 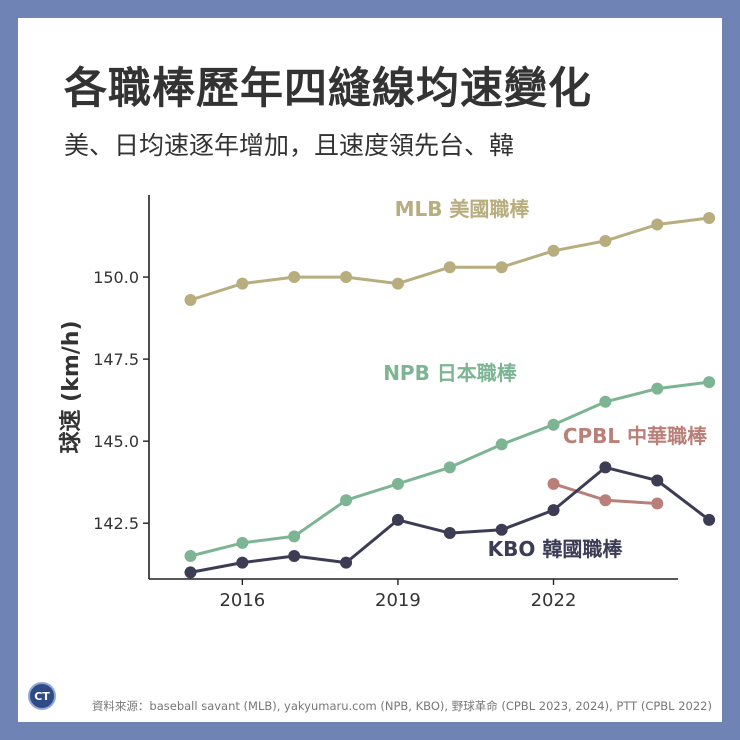 What do you see at coordinates (116, 523) in the screenshot?
I see `y-tick-label: 142.5` at bounding box center [116, 523].